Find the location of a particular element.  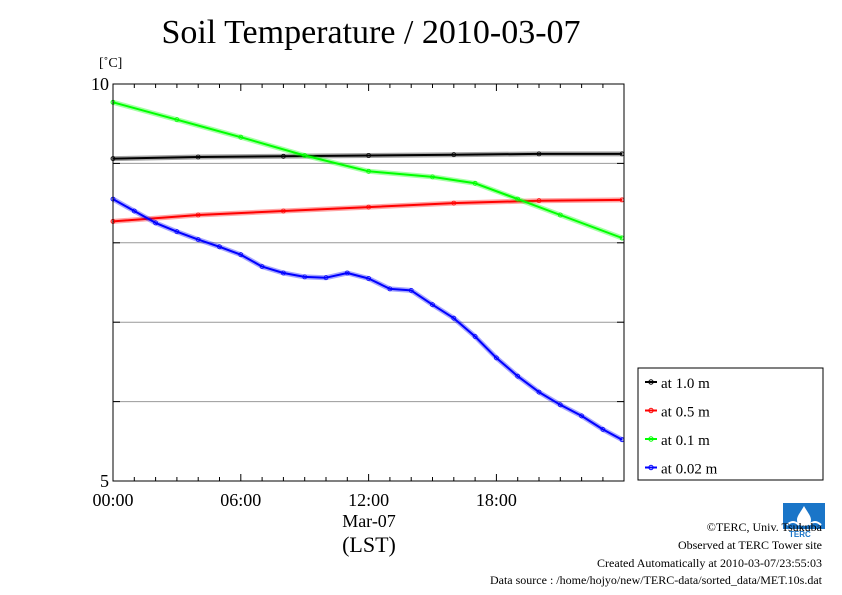

legend-label: at 0.1 m is located at coordinates (685, 441).